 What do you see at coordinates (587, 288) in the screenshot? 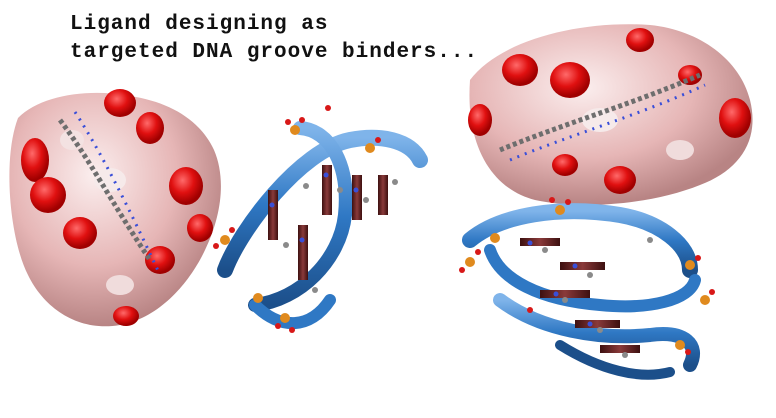
I see `right-dna-helix` at bounding box center [587, 288].